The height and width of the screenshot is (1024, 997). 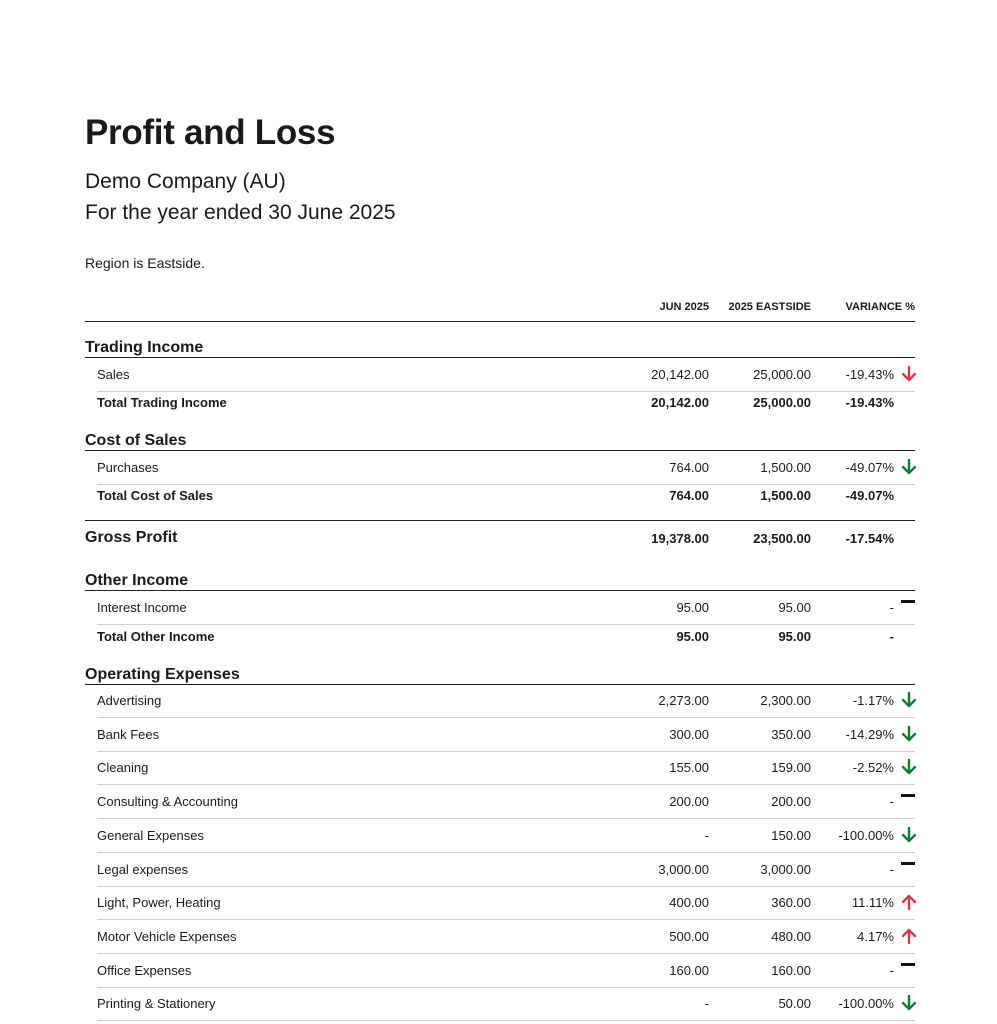 What do you see at coordinates (689, 734) in the screenshot?
I see `row-value-jun-2025: 300.00` at bounding box center [689, 734].